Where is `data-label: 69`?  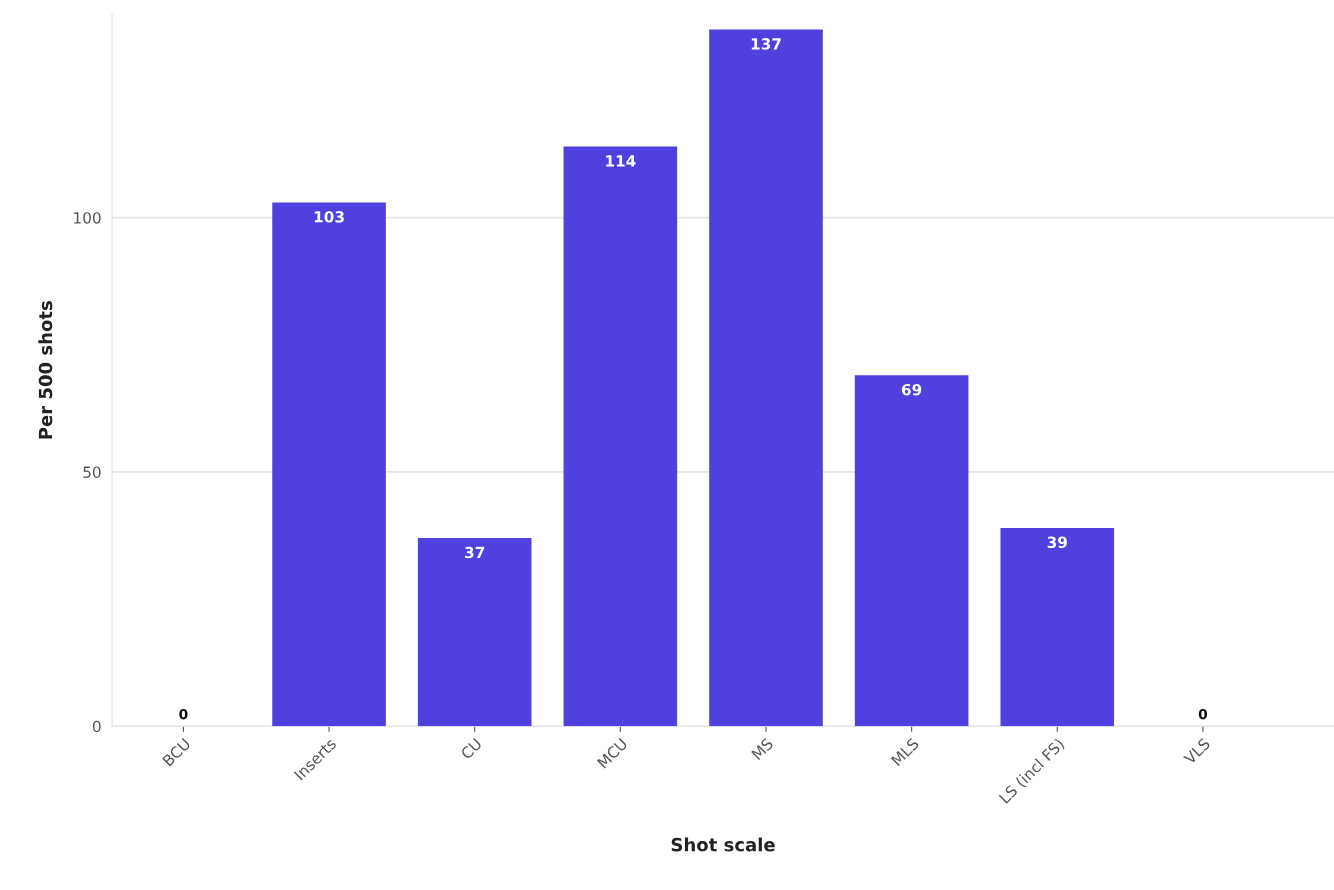
data-label: 69 is located at coordinates (911, 389).